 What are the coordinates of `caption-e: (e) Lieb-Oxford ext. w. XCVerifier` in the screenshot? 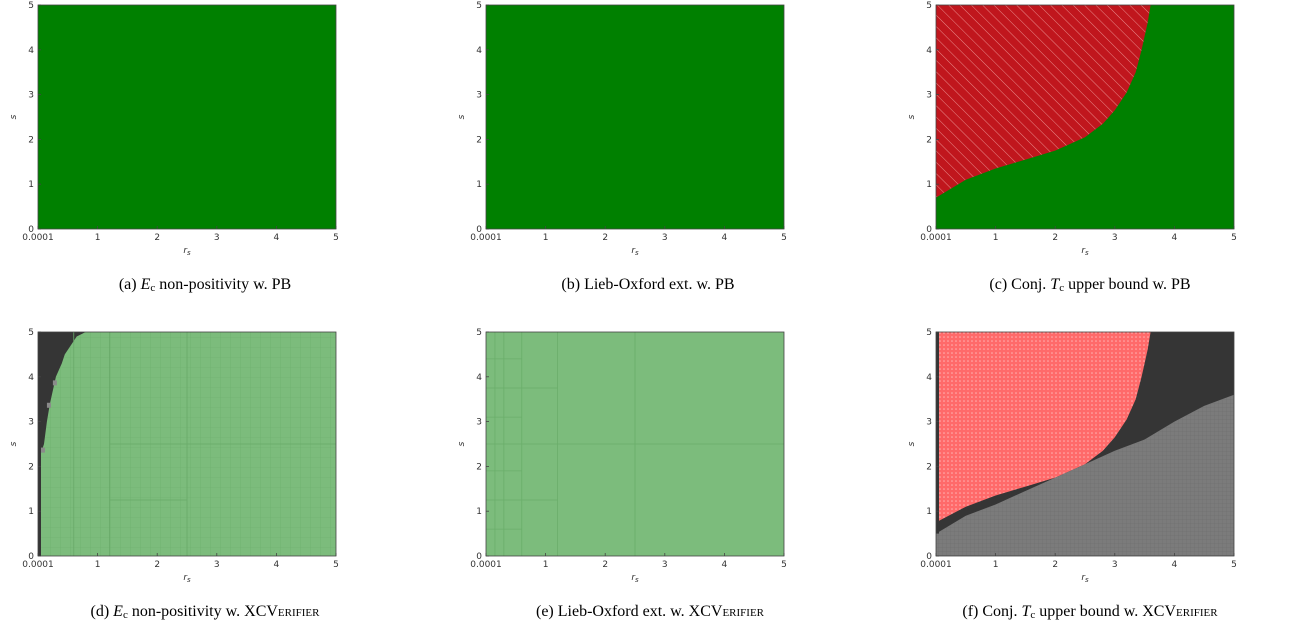 It's located at (650, 612).